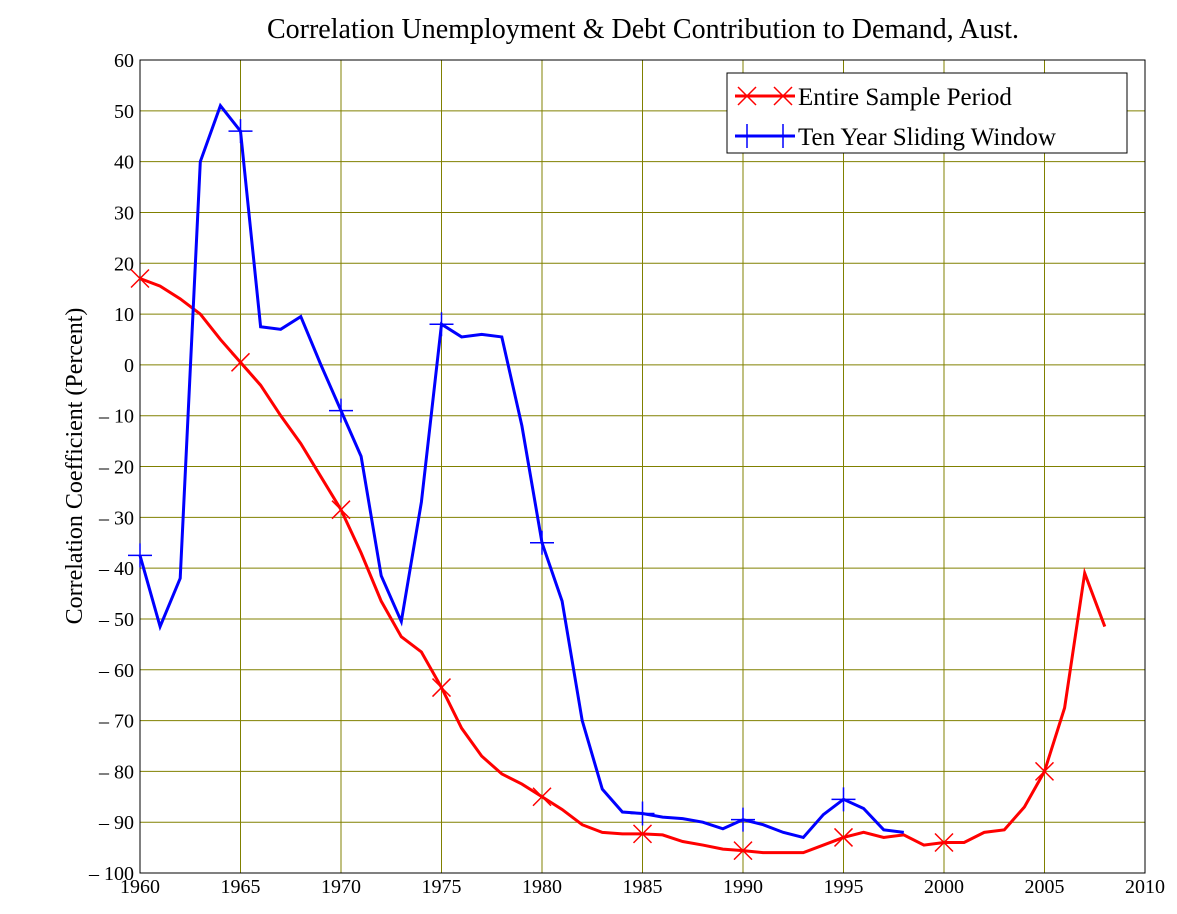  Describe the element at coordinates (341, 887) in the screenshot. I see `x-tick-label: 1970` at that location.